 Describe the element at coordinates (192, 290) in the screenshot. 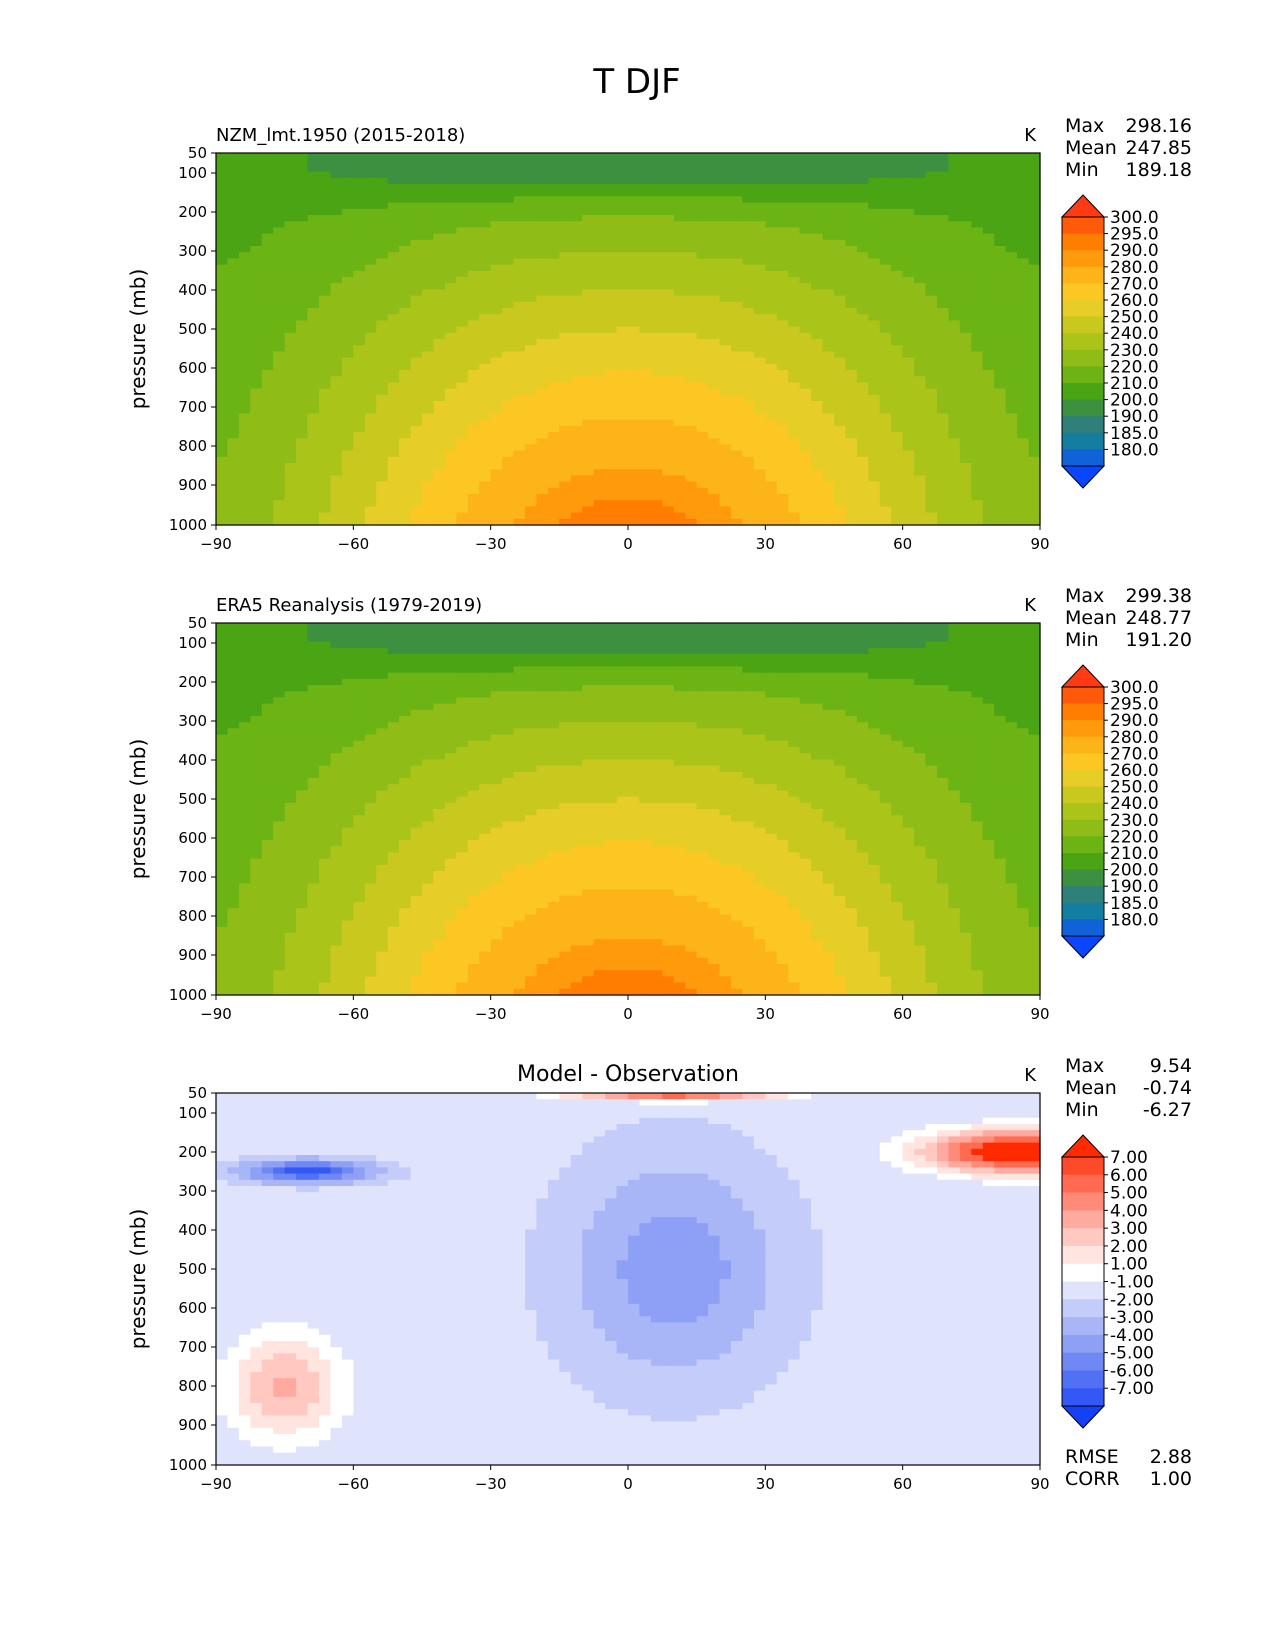

I see `y-tick-label: 400` at that location.